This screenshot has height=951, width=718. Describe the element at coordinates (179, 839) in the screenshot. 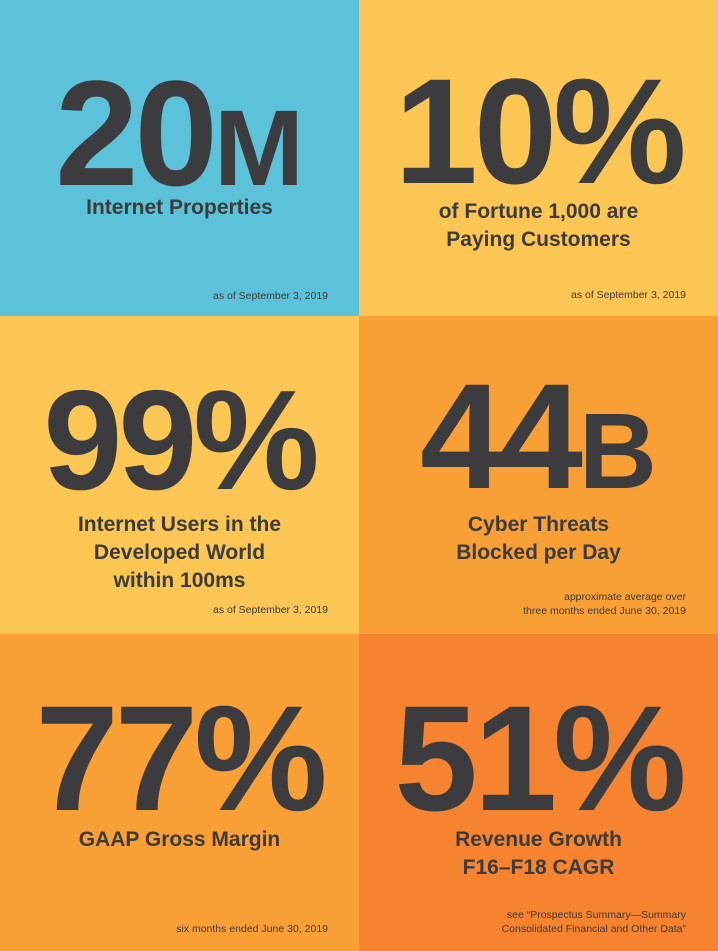

I see `stat-caption: GAAP Gross Margin` at that location.